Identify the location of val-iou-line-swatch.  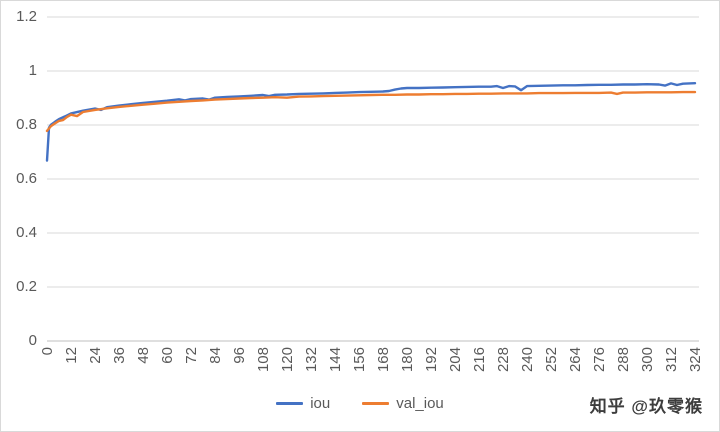
(376, 403).